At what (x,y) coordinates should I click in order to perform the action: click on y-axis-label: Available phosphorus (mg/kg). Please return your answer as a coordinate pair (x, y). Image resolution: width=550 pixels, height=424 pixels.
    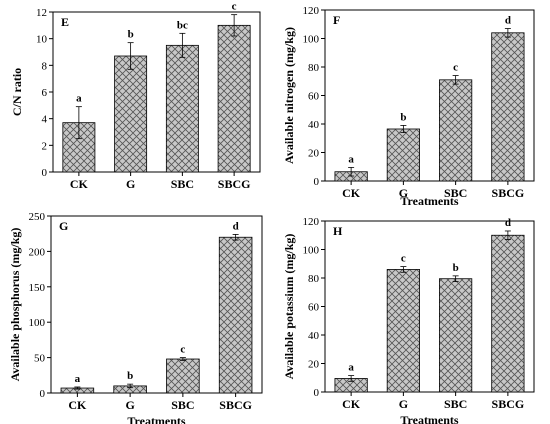
    Looking at the image, I should click on (15, 305).